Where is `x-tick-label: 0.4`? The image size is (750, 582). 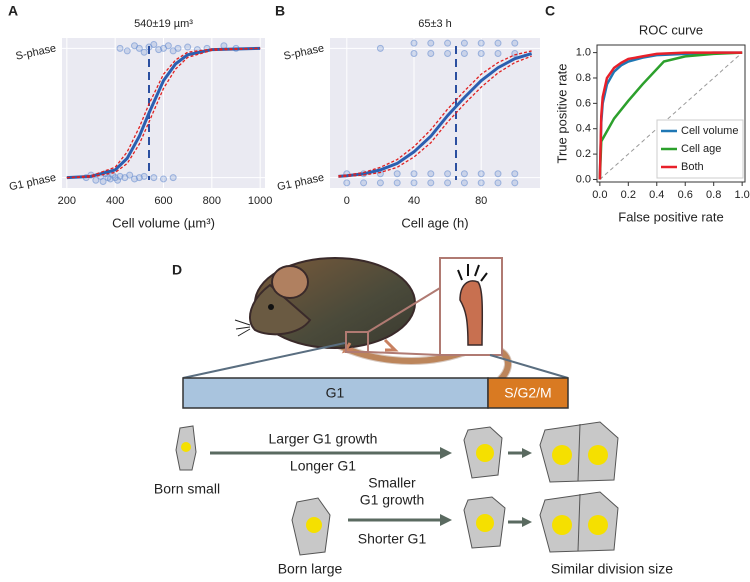
x-tick-label: 0.4 is located at coordinates (656, 195).